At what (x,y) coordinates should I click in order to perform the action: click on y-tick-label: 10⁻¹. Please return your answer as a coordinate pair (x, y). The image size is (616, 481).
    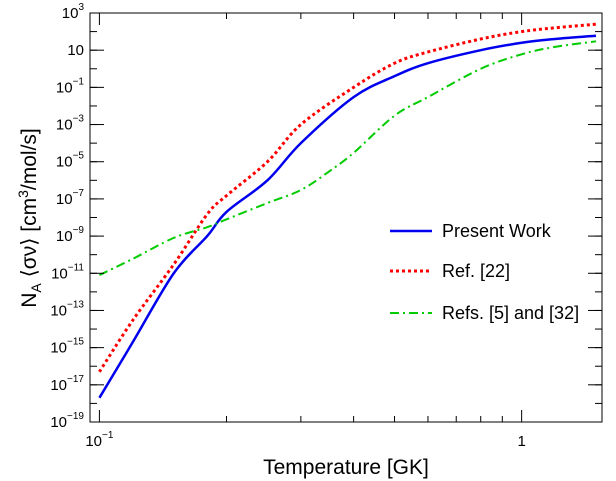
    Looking at the image, I should click on (70, 86).